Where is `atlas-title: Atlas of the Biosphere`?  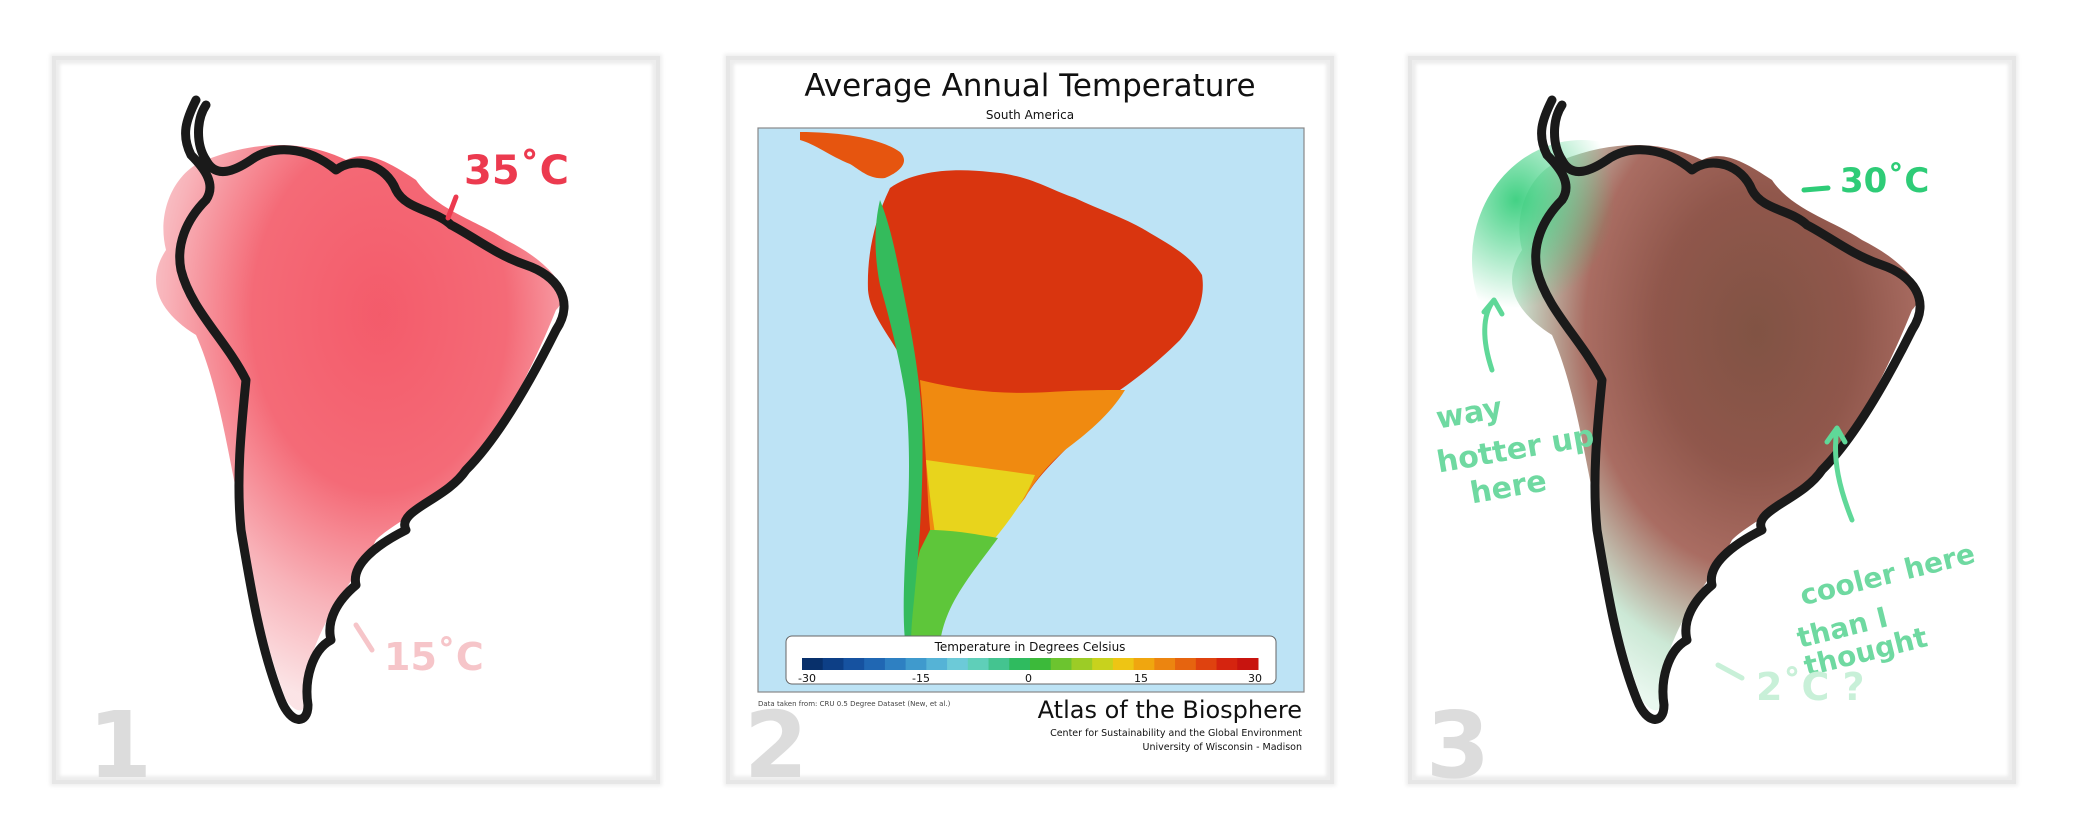 atlas-title: Atlas of the Biosphere is located at coordinates (1169, 710).